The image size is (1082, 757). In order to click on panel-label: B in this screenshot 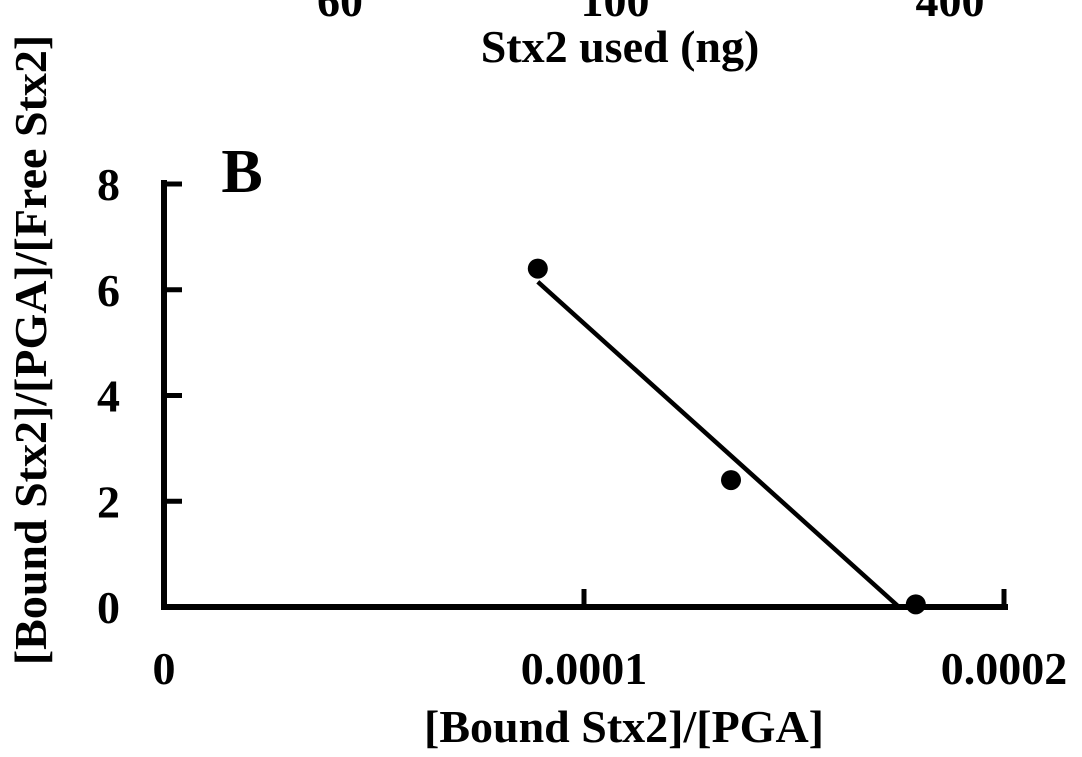, I will do `click(241, 172)`.